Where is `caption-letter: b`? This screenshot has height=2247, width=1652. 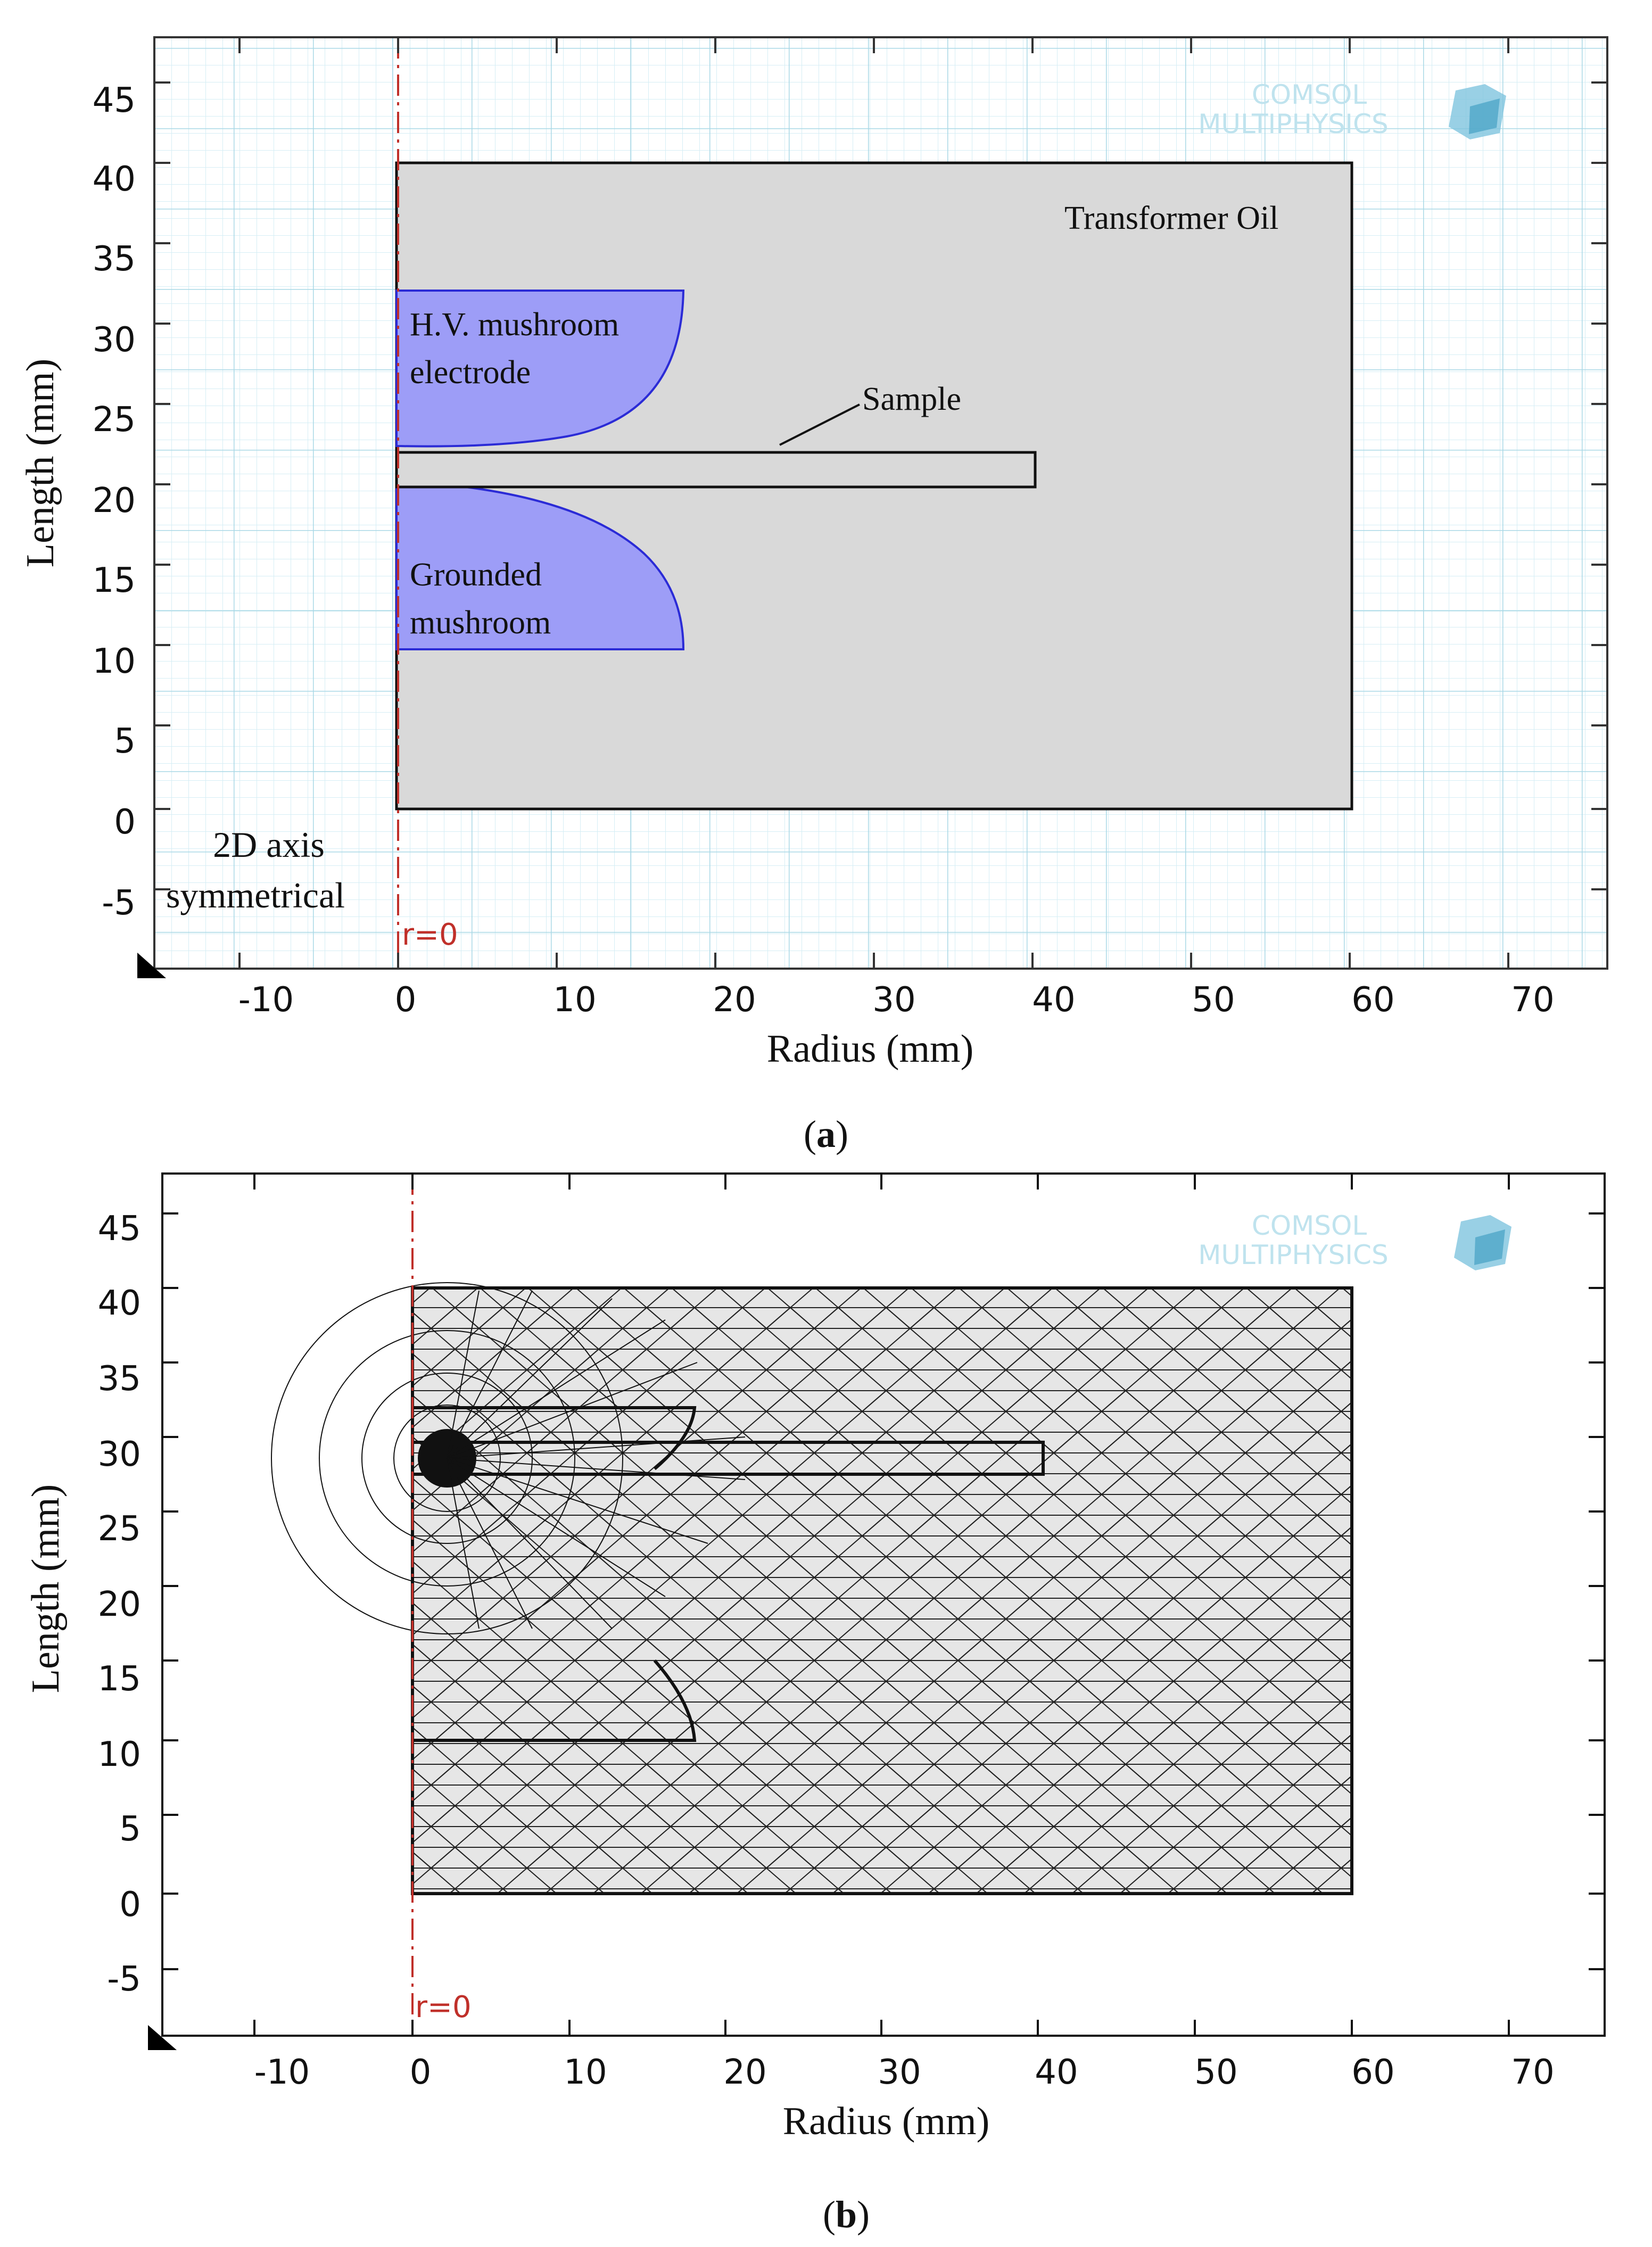
caption-letter: b is located at coordinates (846, 2214).